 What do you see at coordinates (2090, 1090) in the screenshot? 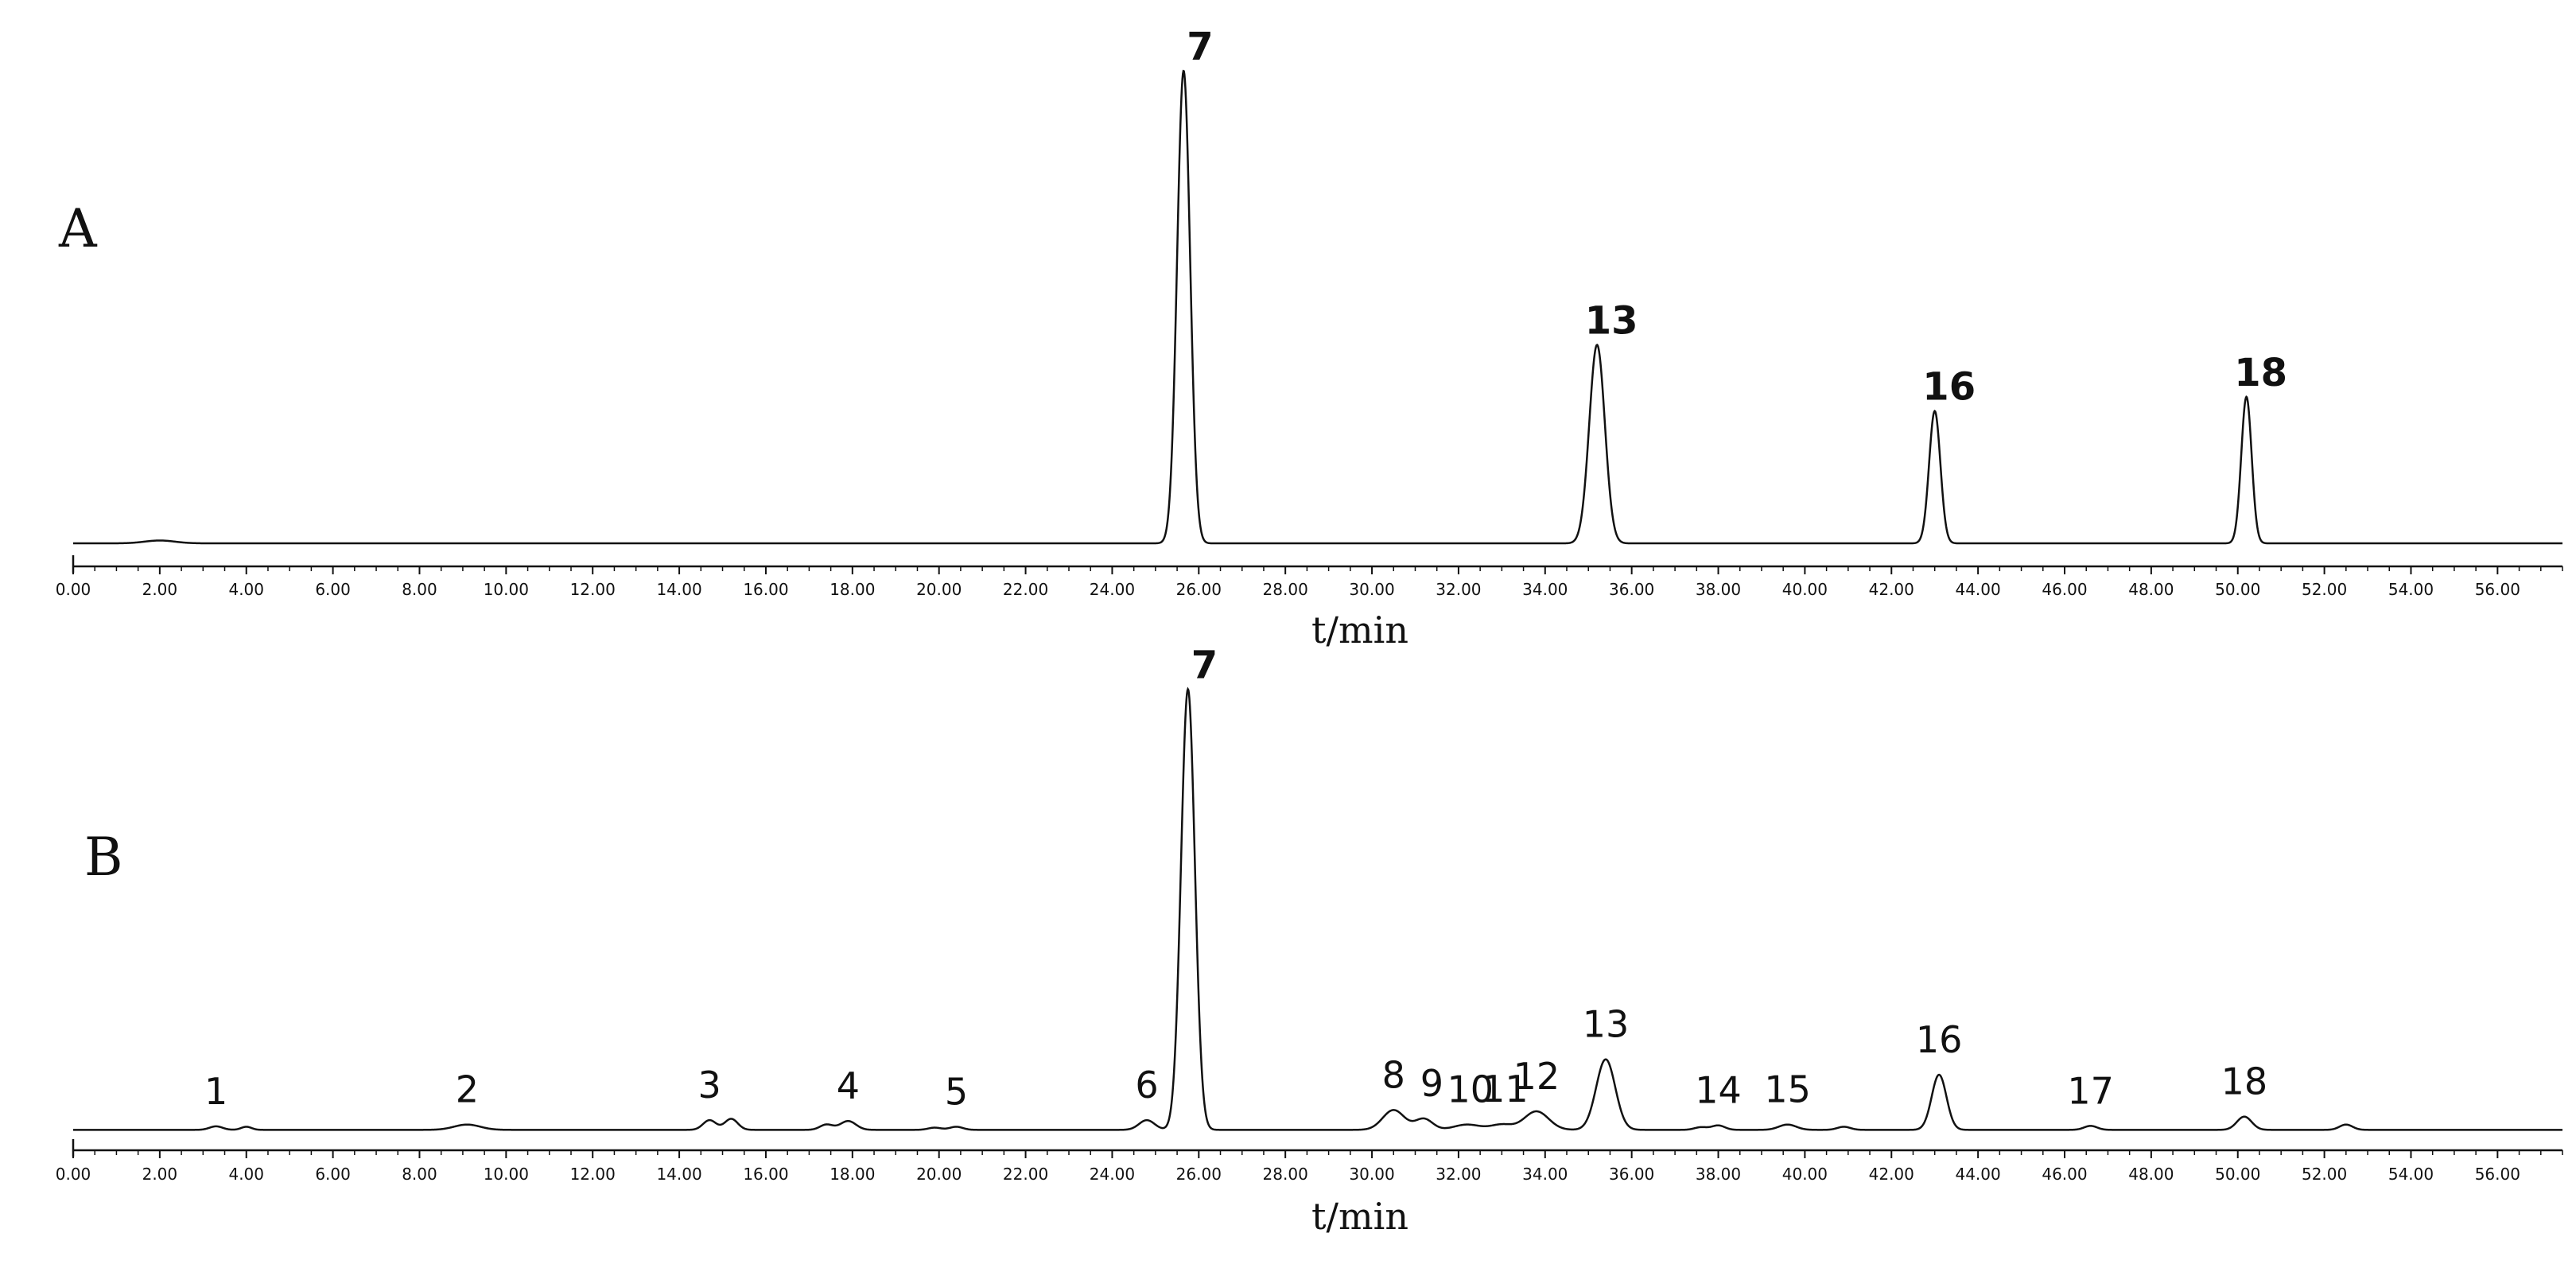
I see `peak-label: 17` at bounding box center [2090, 1090].